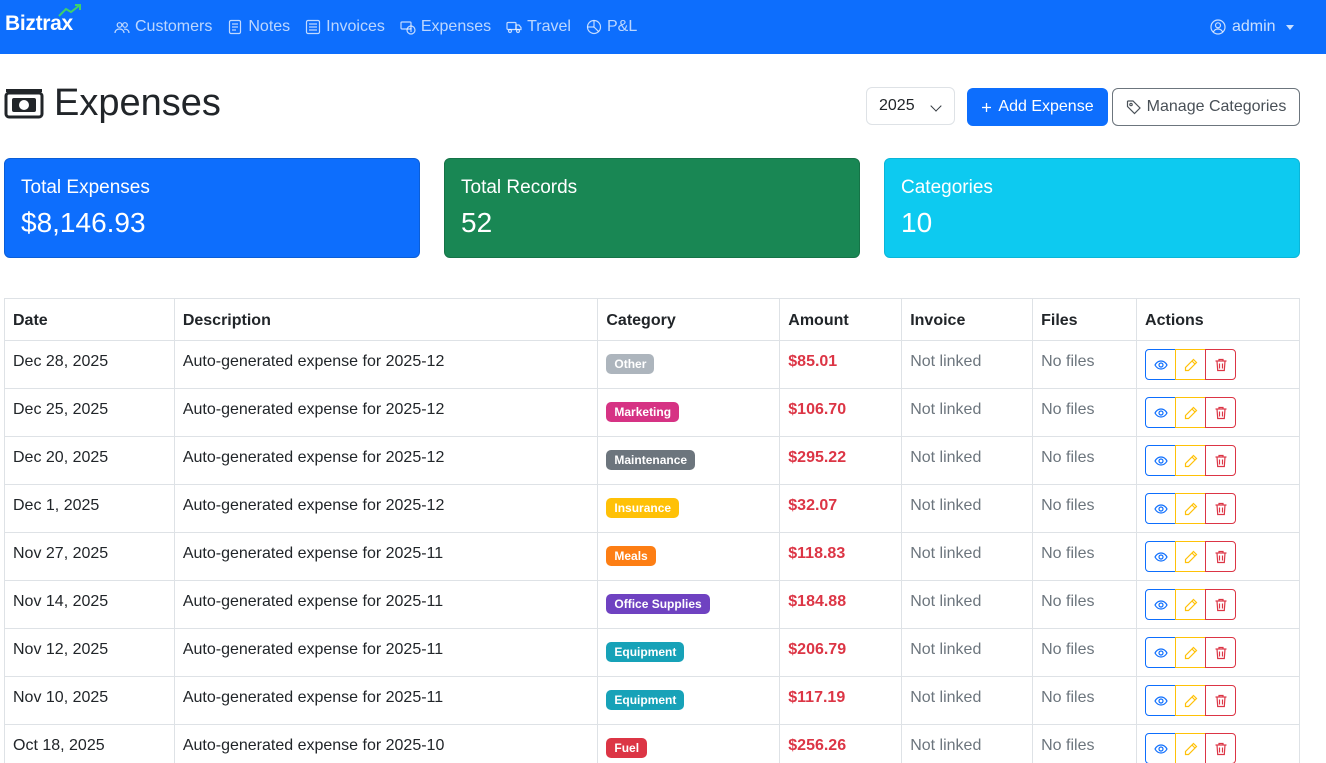 Image resolution: width=1326 pixels, height=763 pixels. What do you see at coordinates (897, 105) in the screenshot?
I see `year-select-value: 2025` at bounding box center [897, 105].